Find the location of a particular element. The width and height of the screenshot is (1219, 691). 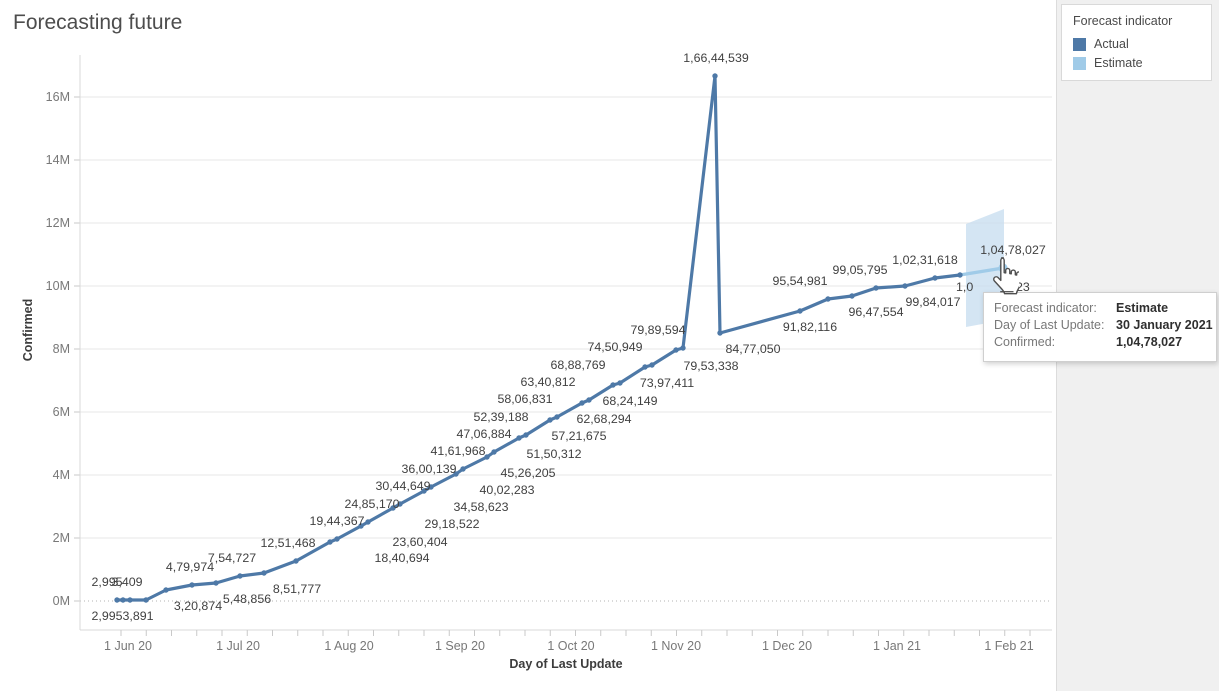

legend-item-actual: Actual is located at coordinates (1139, 44).